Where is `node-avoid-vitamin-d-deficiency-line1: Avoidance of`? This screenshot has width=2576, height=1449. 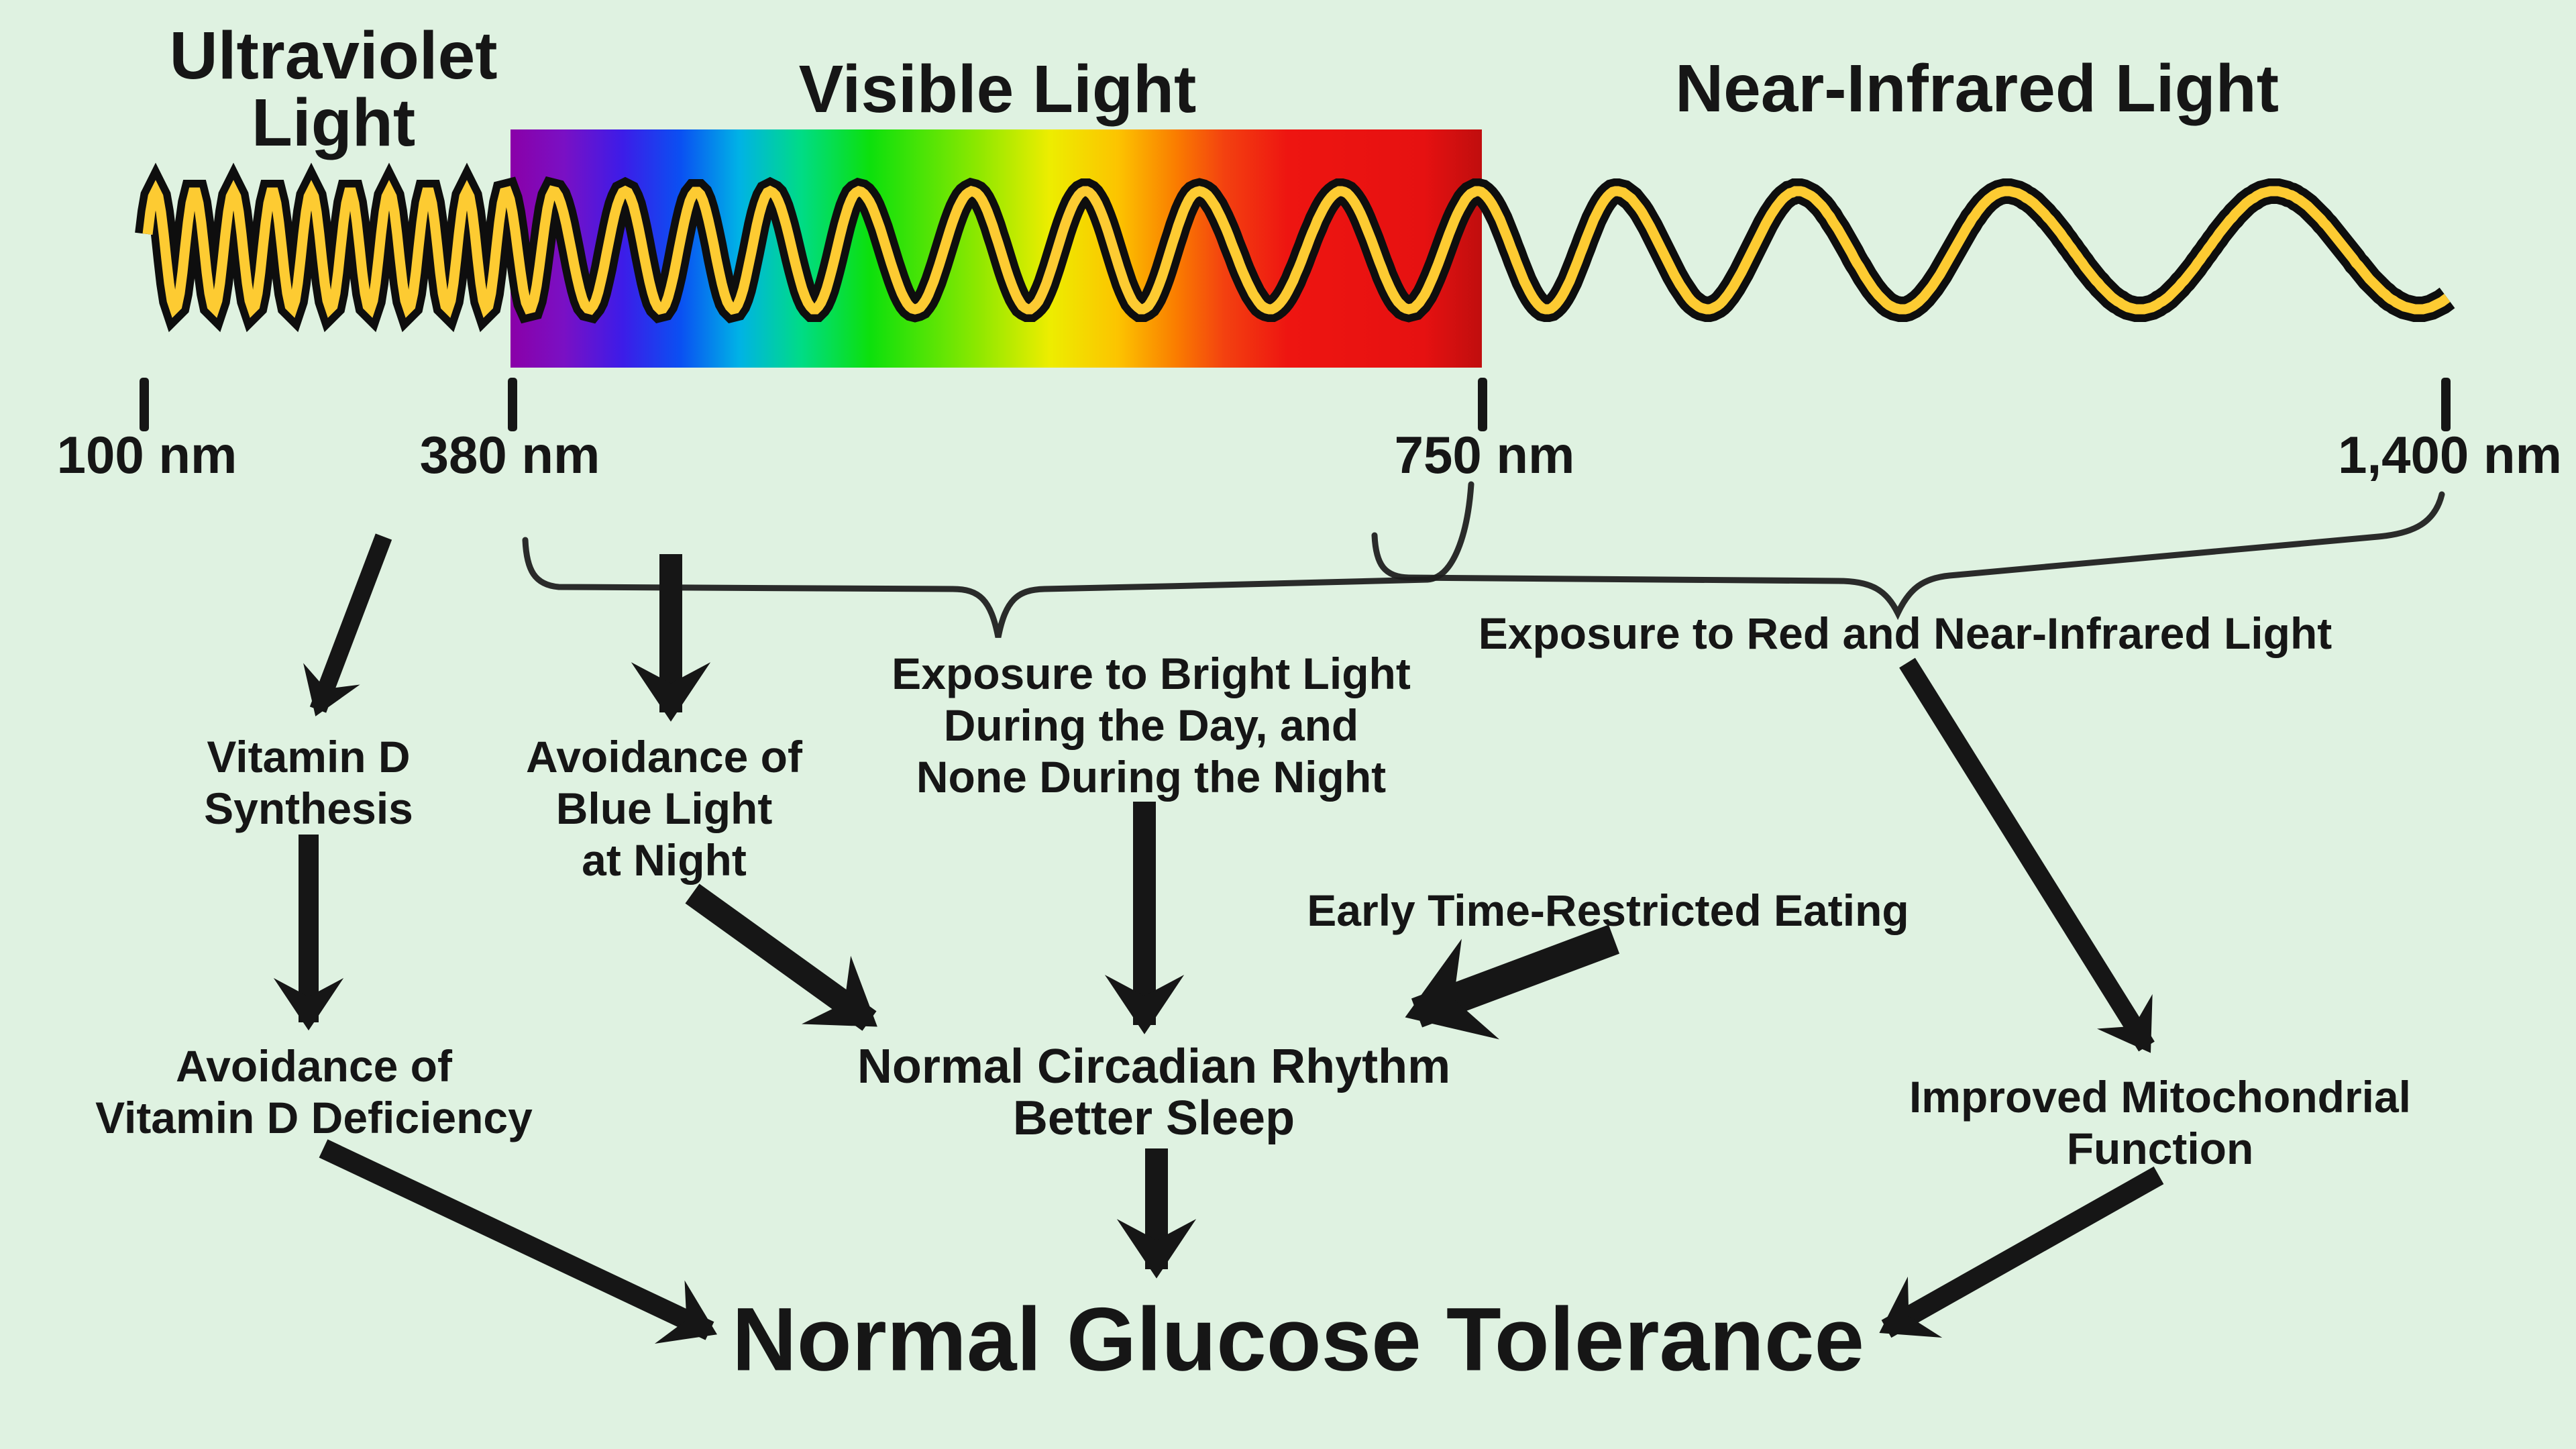
node-avoid-vitamin-d-deficiency-line1: Avoidance of is located at coordinates (314, 1066).